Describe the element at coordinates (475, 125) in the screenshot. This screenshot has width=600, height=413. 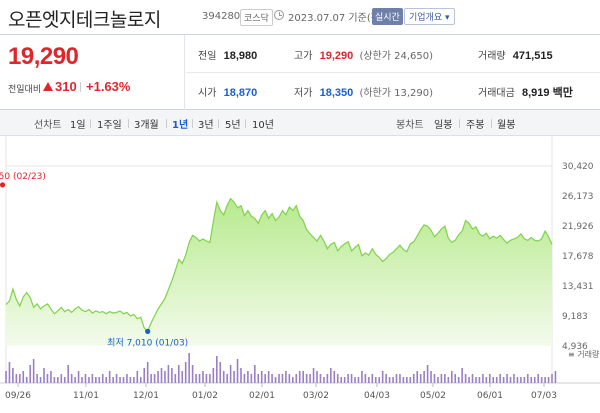
I see `candle-weekly: 주봉` at that location.